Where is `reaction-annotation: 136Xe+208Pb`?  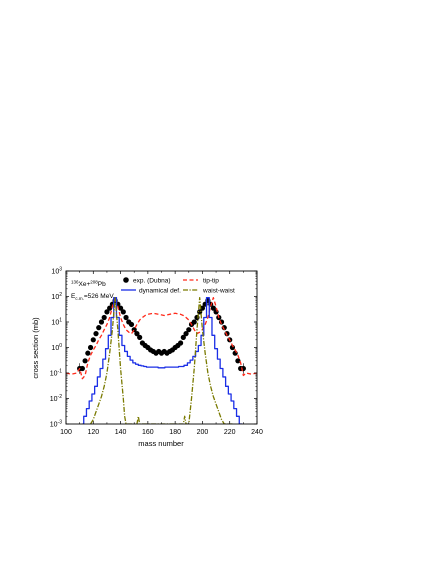 reaction-annotation: 136Xe+208Pb is located at coordinates (88, 284).